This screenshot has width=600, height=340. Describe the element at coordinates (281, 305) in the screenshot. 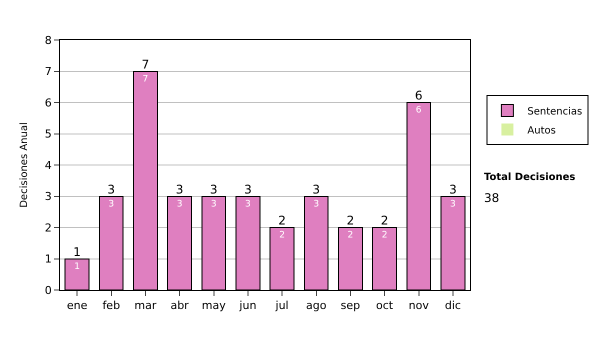

I see `x-tick-label: jul` at that location.